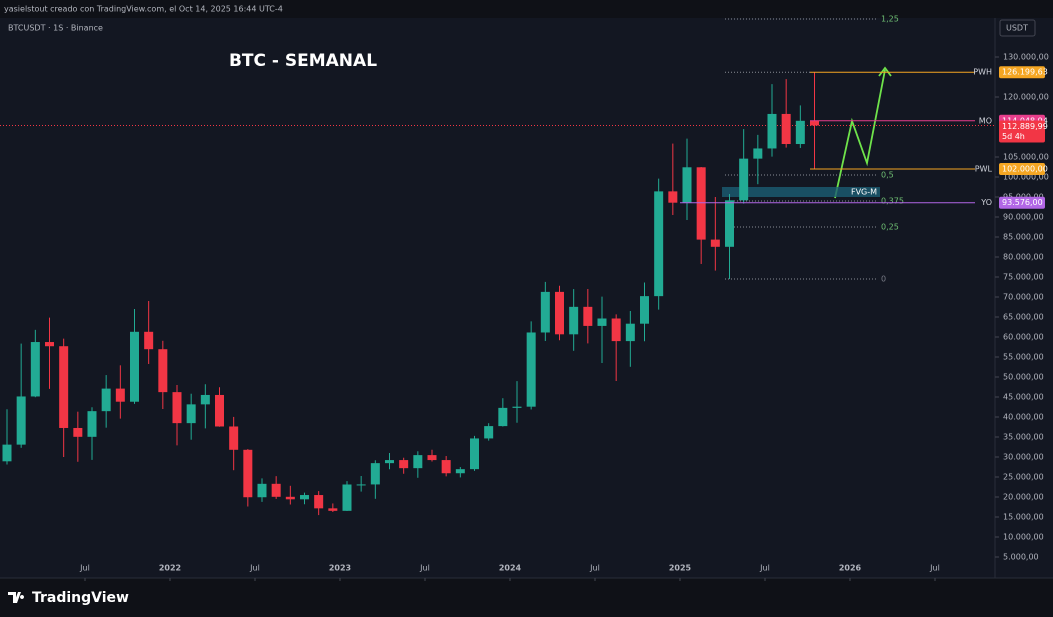 This screenshot has height=617, width=1053. What do you see at coordinates (1025, 126) in the screenshot?
I see `price-badge-label: 112.889,99` at bounding box center [1025, 126].